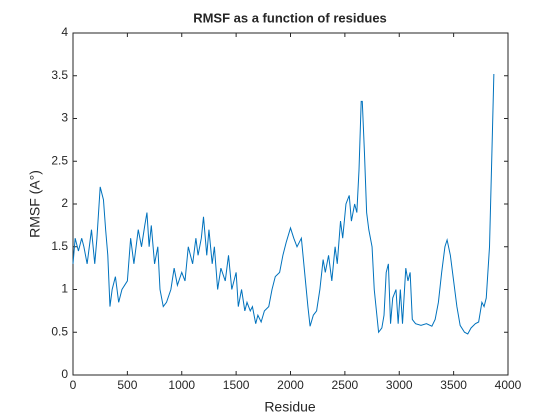  I want to click on x-tick-label: 4000, so click(508, 385).